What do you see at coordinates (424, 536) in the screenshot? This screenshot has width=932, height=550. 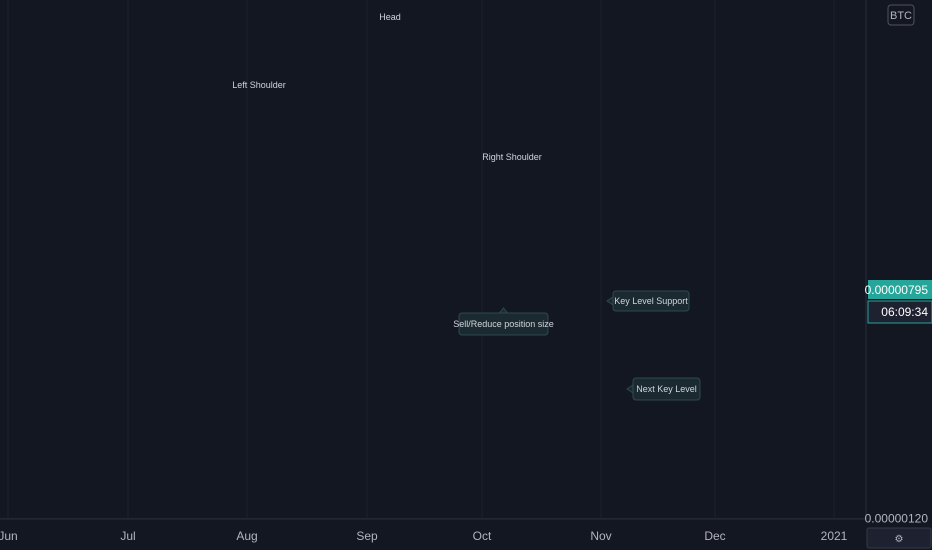 I see `x-tick-labels: Jun Jul Aug Sep Oct Nov Dec 2021` at bounding box center [424, 536].